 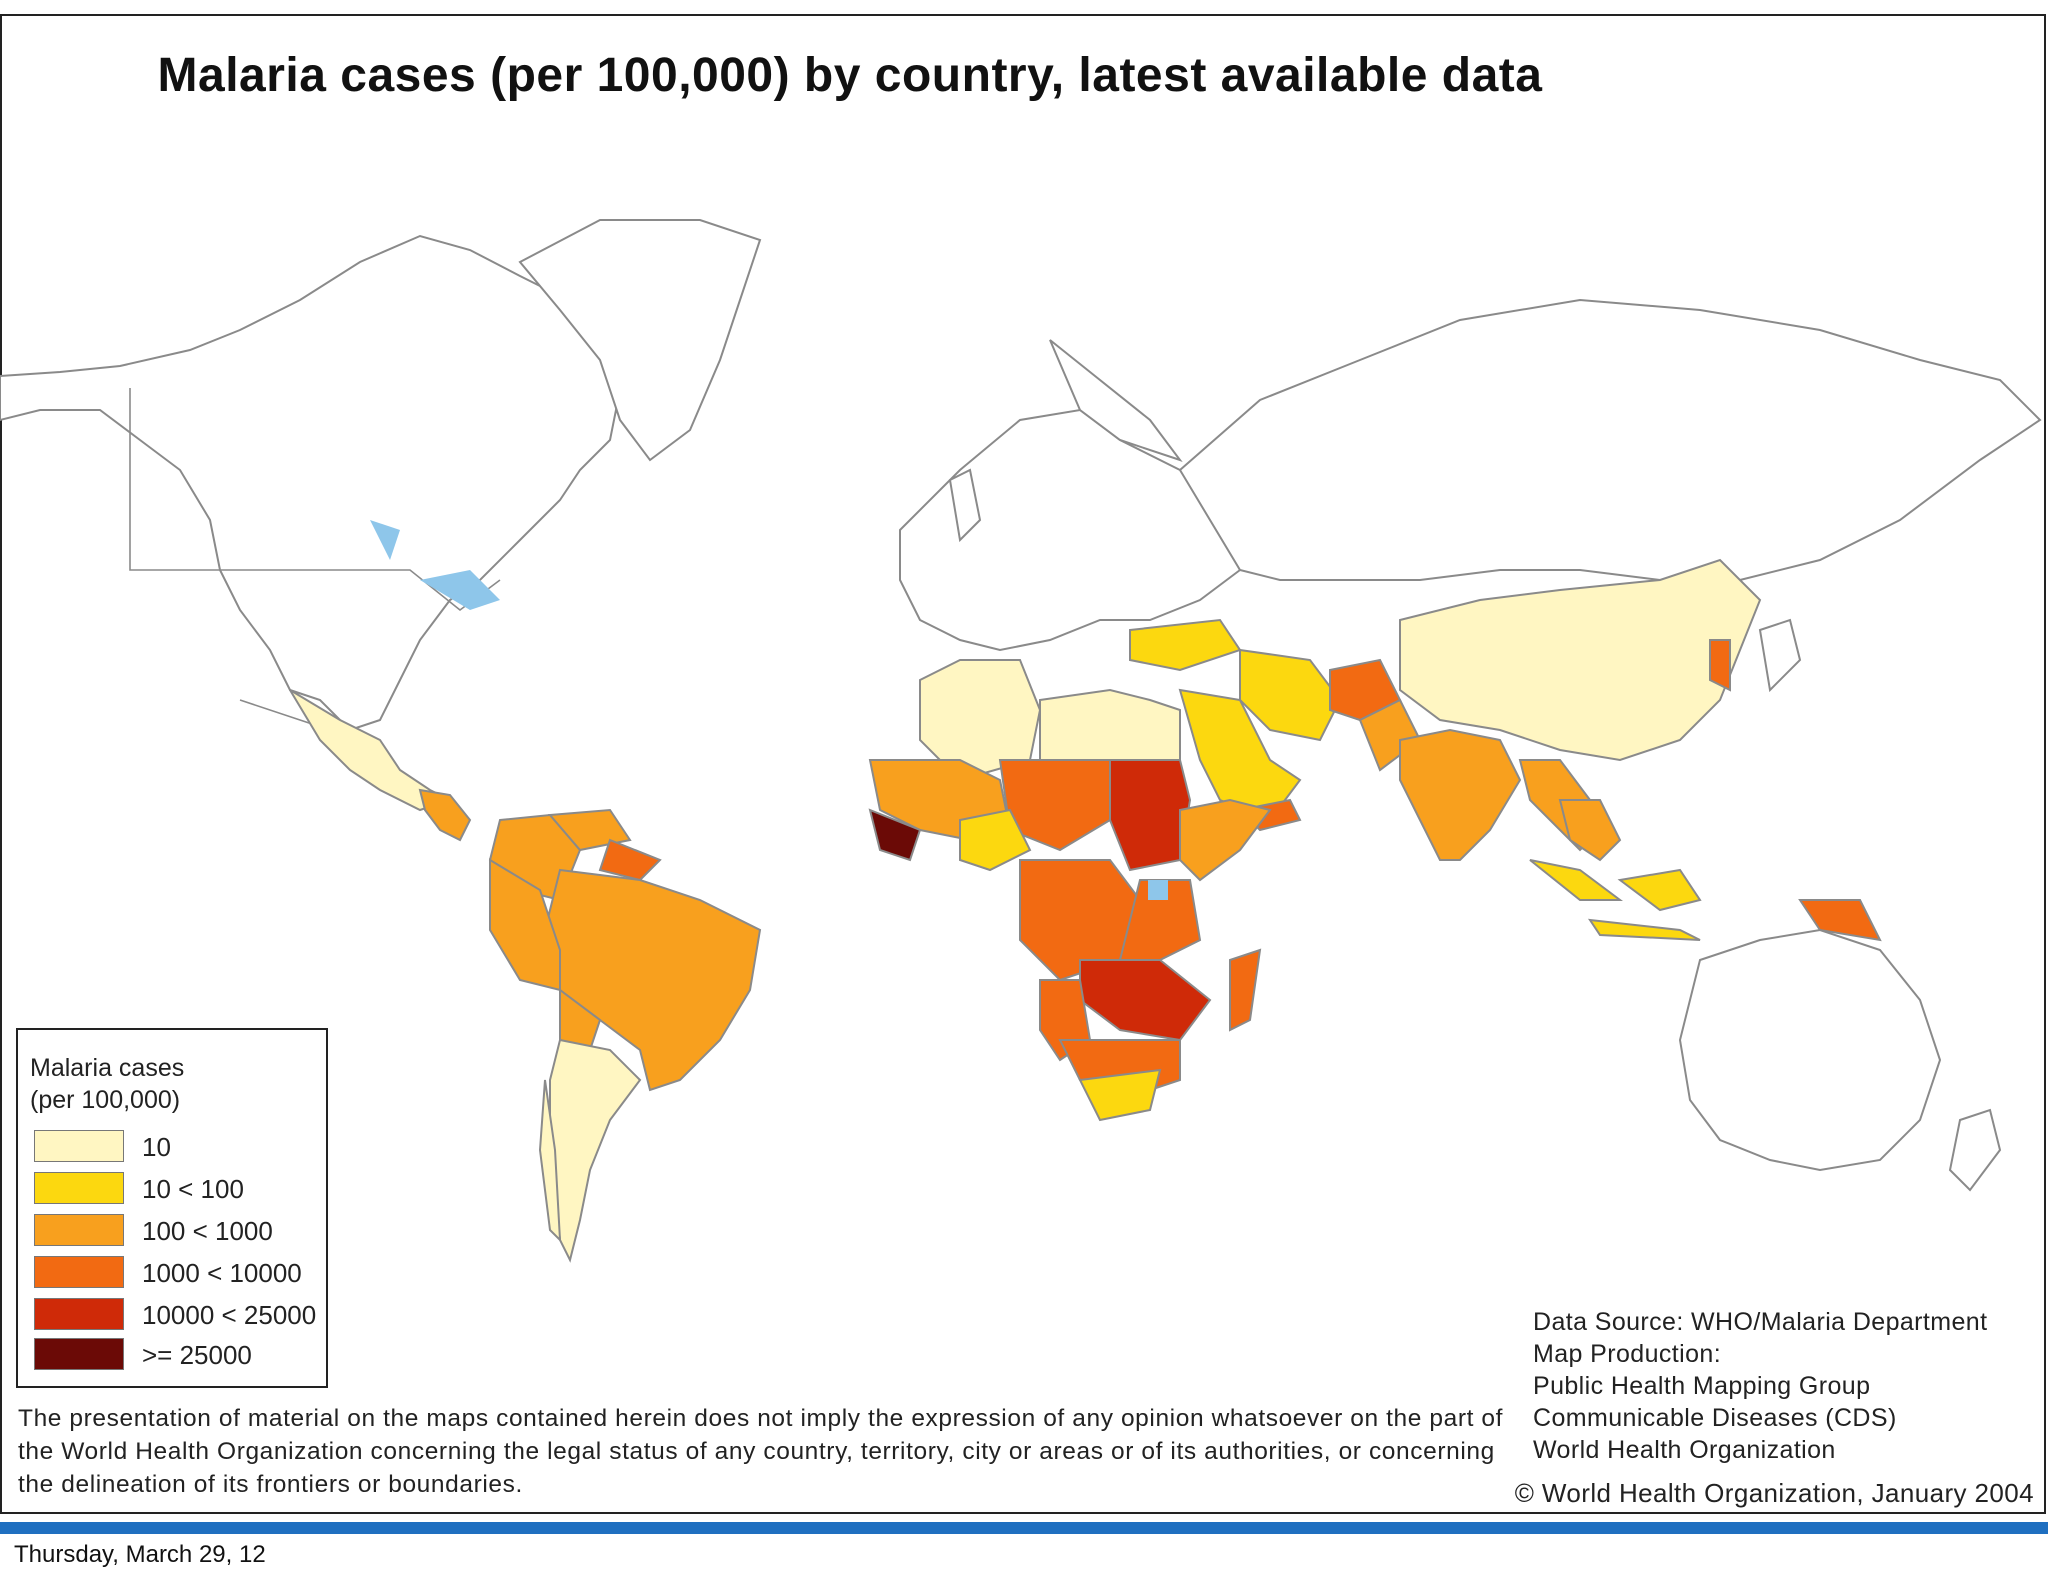 I want to click on country-turkey, so click(x=1185, y=645).